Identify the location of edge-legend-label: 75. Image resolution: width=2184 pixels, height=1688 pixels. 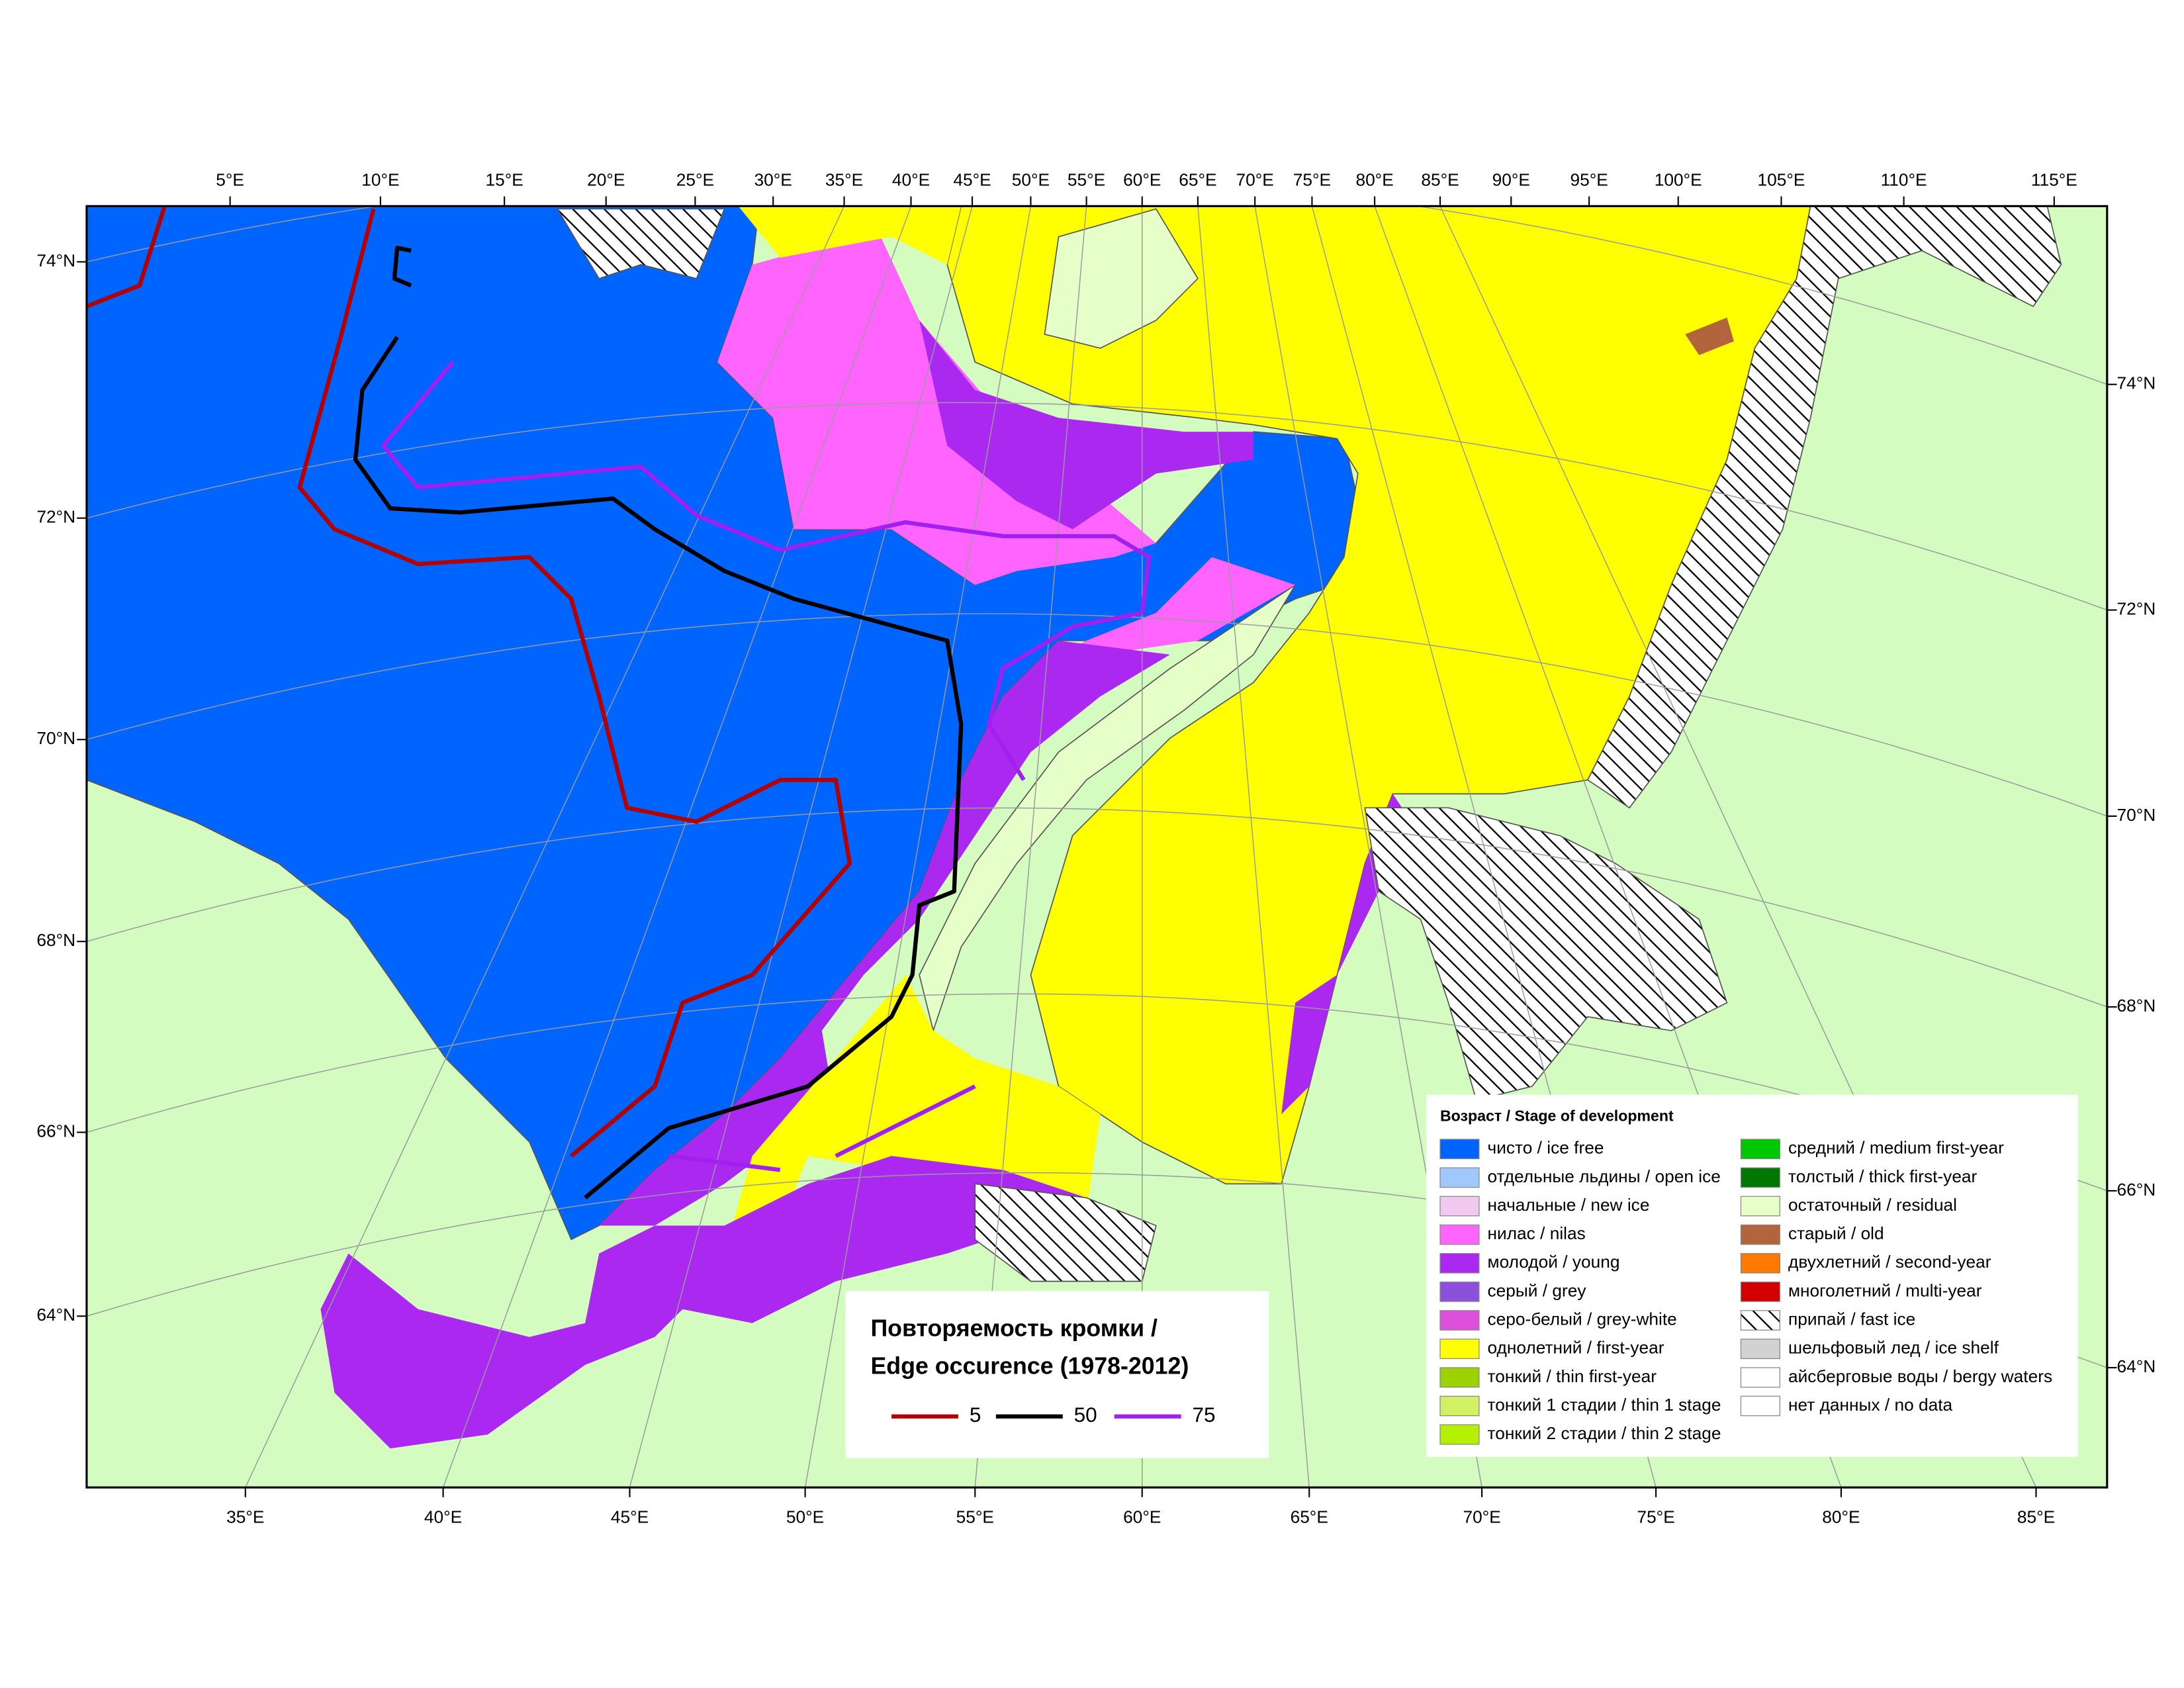
(1203, 1415).